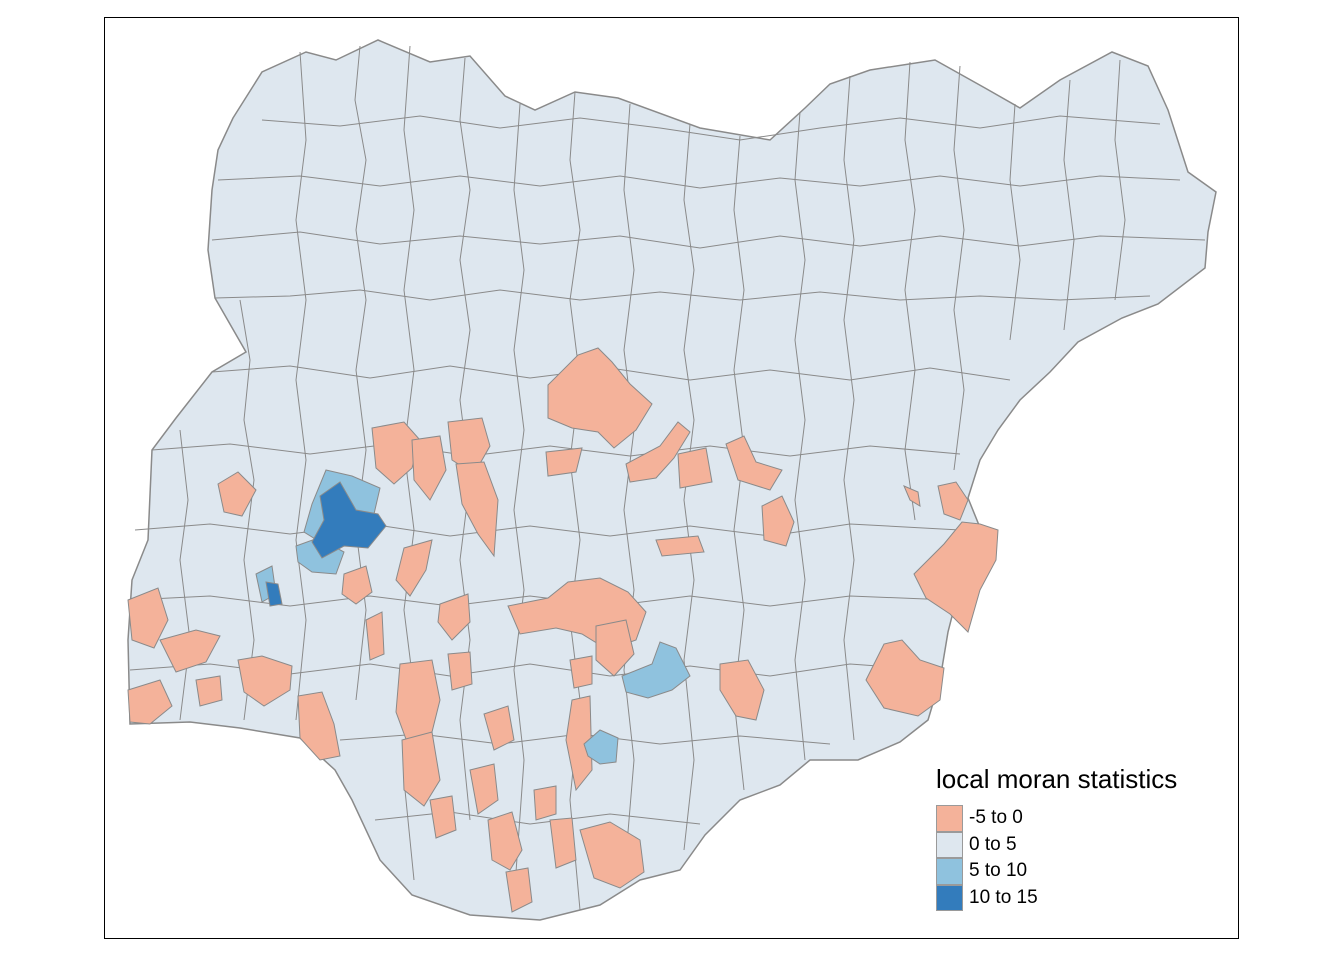 The width and height of the screenshot is (1344, 960). What do you see at coordinates (1081, 897) in the screenshot?
I see `legend-item: 10 to 15` at bounding box center [1081, 897].